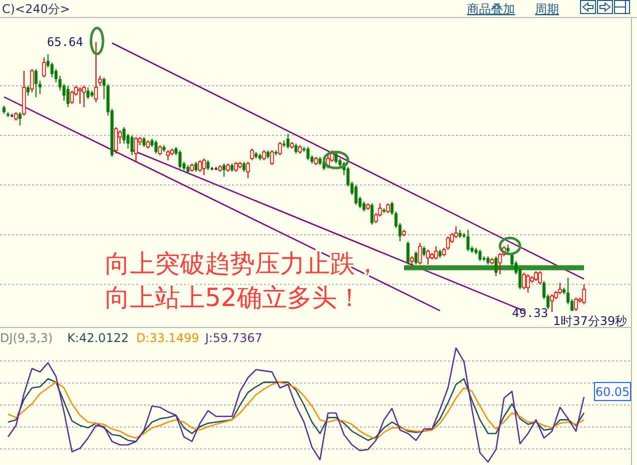  Describe the element at coordinates (65, 42) in the screenshot. I see `annotation: 65.64` at that location.